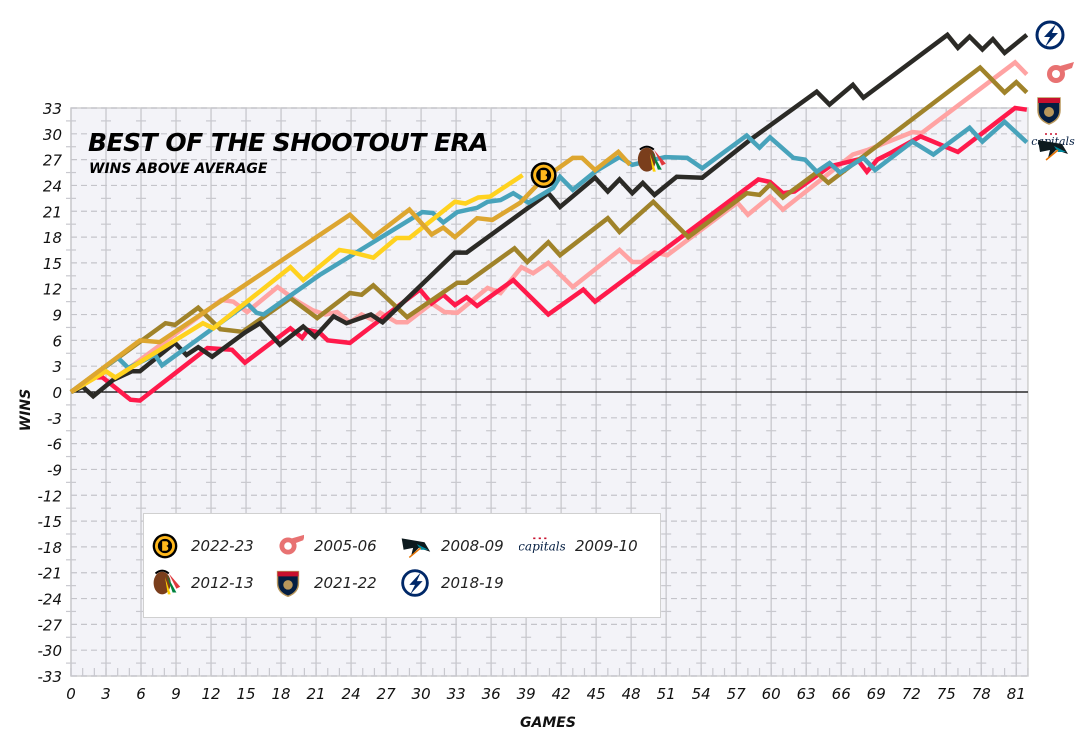  What do you see at coordinates (472, 583) in the screenshot?
I see `legend-label: 2018-19` at bounding box center [472, 583].